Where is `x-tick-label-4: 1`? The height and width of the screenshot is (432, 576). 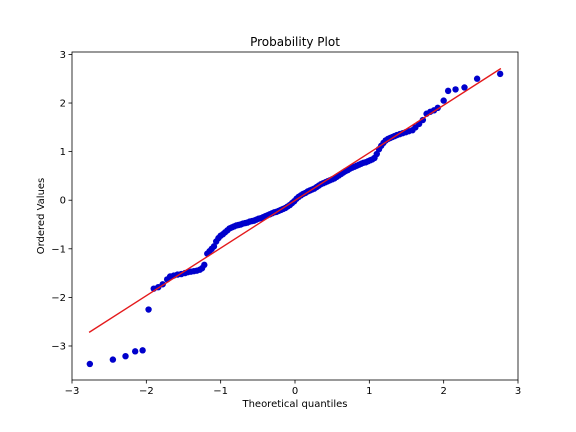
x-tick-label-4: 1 is located at coordinates (369, 391).